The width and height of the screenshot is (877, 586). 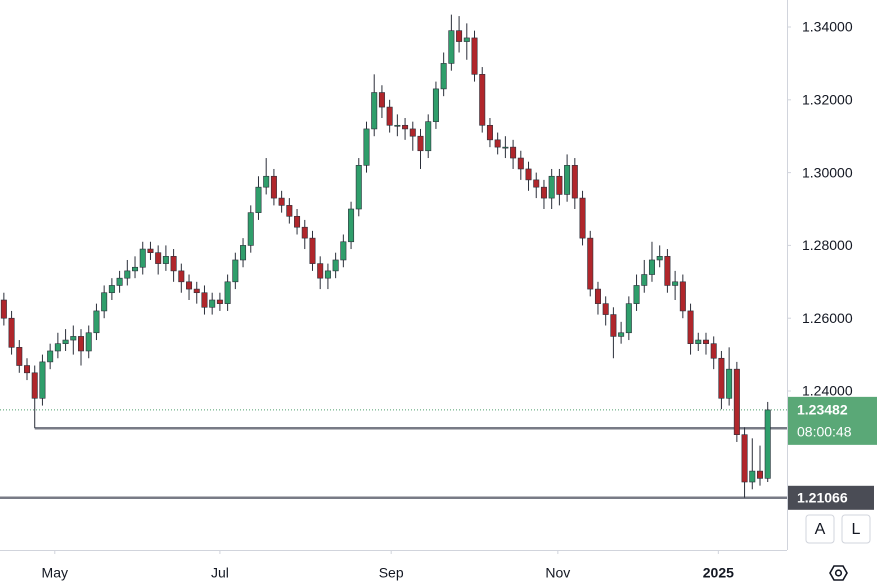 I want to click on countdown-label: 08:00:48, so click(x=824, y=432).